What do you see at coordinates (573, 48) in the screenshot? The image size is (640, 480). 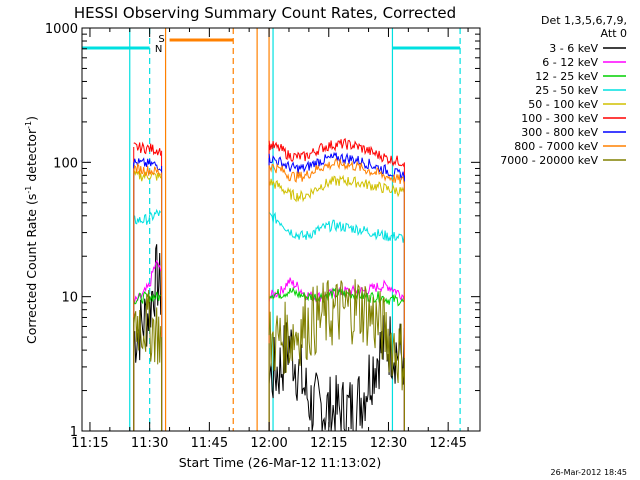 I see `legend-label: 3 - 6 keV` at bounding box center [573, 48].